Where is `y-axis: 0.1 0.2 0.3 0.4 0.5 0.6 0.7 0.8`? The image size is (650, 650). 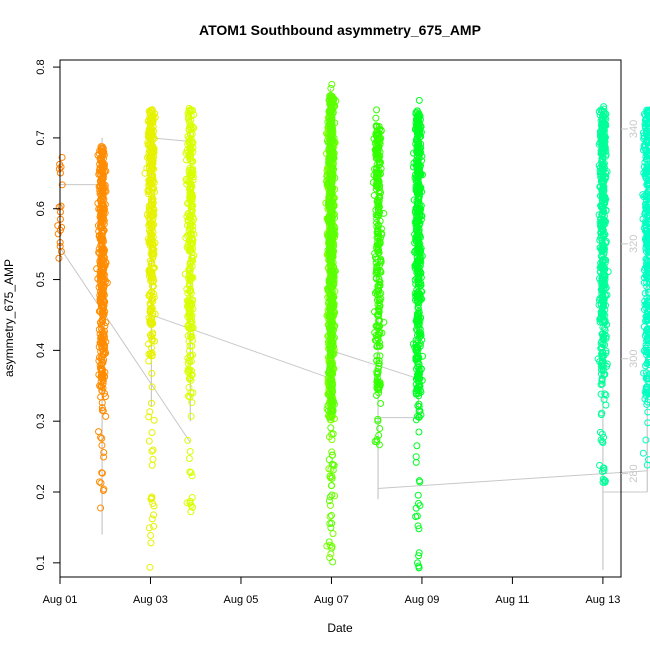 y-axis: 0.1 0.2 0.3 0.4 0.5 0.6 0.7 0.8 is located at coordinates (47, 314).